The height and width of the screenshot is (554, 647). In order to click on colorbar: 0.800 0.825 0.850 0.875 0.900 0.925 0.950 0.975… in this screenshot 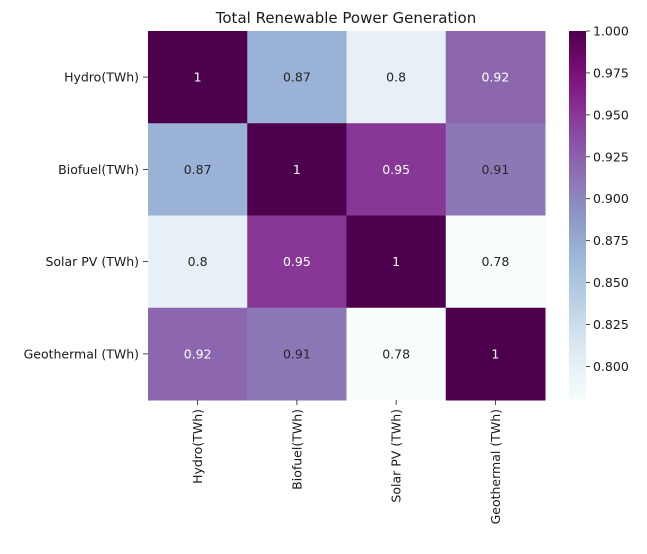, I will do `click(599, 212)`.